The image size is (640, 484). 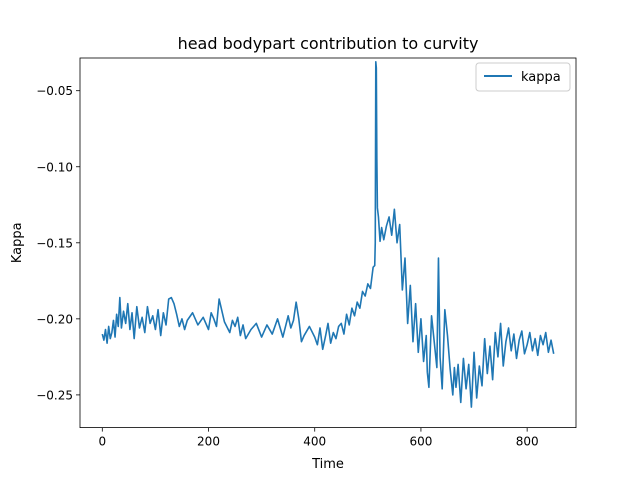 I want to click on x-tick-label: 0, so click(x=102, y=442).